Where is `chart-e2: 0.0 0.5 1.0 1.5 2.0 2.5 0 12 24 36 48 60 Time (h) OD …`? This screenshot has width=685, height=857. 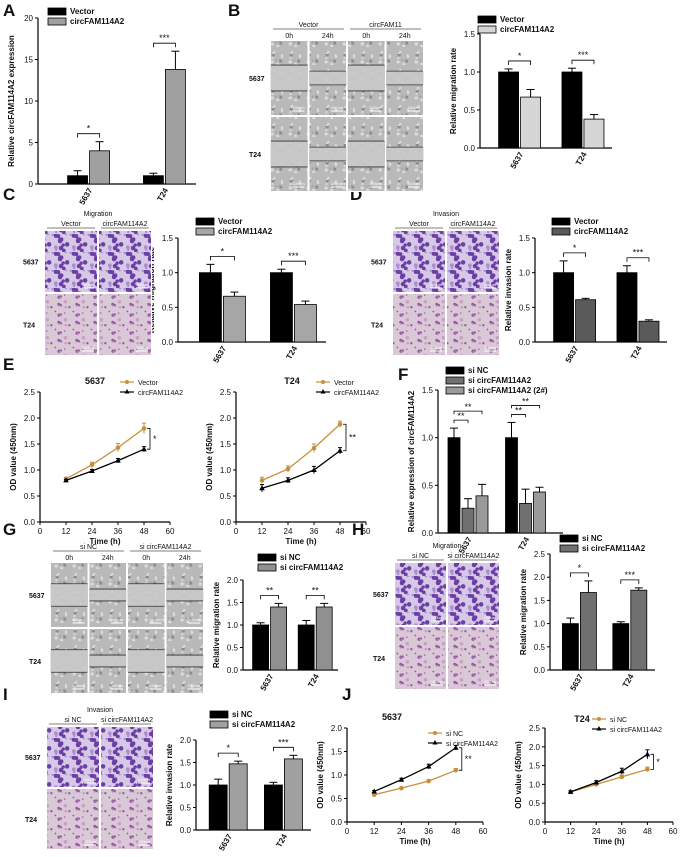 chart-e2: 0.0 0.5 1.0 1.5 2.0 2.5 0 12 24 36 48 60 Time (h) OD … is located at coordinates (292, 461).